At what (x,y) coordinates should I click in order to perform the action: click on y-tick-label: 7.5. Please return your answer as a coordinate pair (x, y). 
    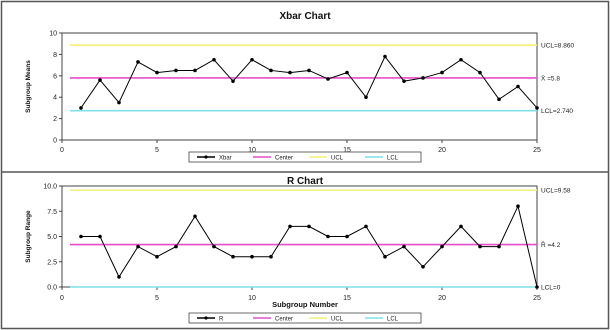
    Looking at the image, I should click on (52, 212).